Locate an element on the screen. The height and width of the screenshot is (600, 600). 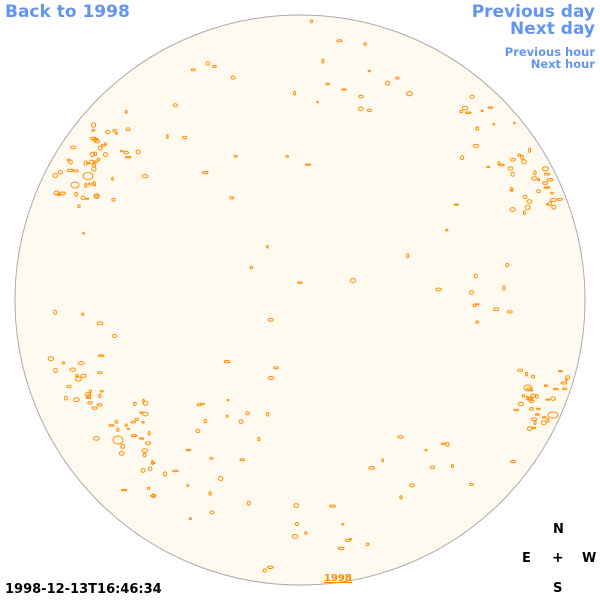
observation-timestamp: 1998-12-13T16:46:34 is located at coordinates (83, 589).